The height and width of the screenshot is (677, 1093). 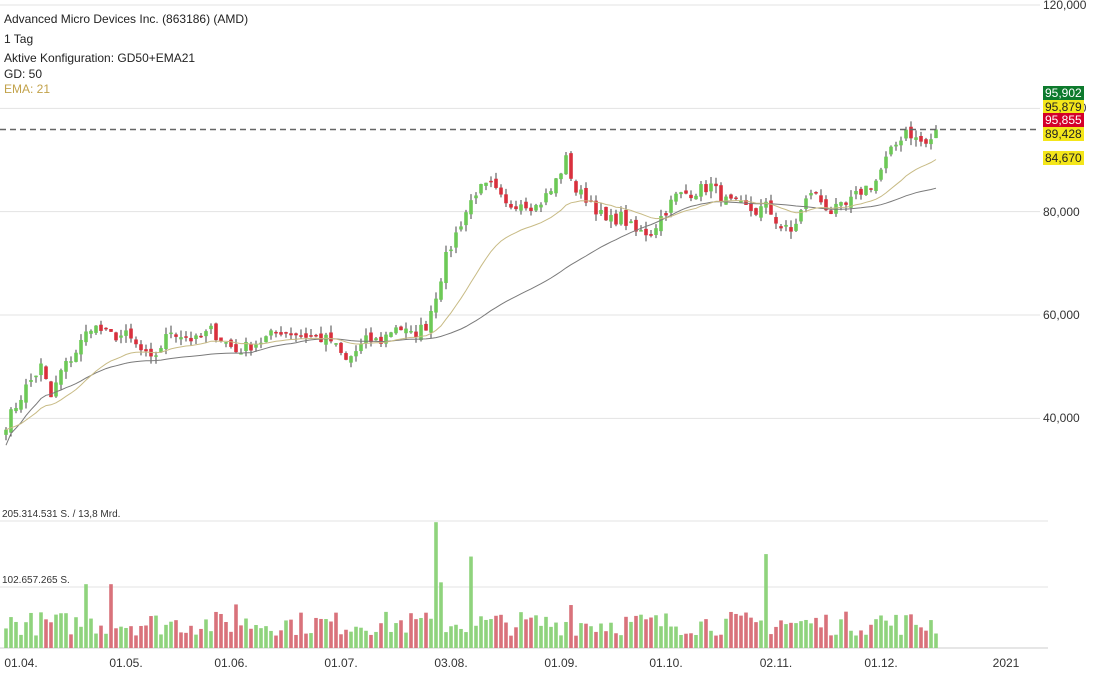 What do you see at coordinates (23, 74) in the screenshot?
I see `gd50-legend: GD: 50` at bounding box center [23, 74].